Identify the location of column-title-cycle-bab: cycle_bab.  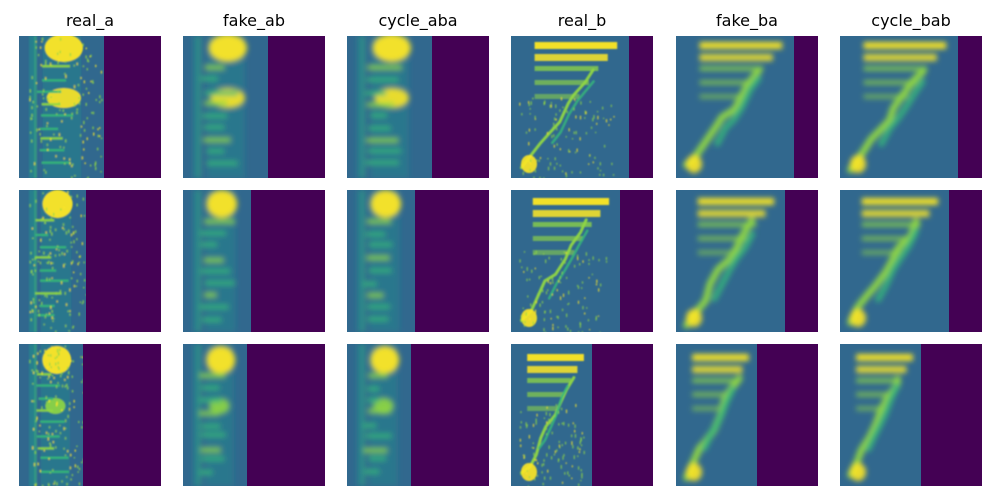
(911, 20).